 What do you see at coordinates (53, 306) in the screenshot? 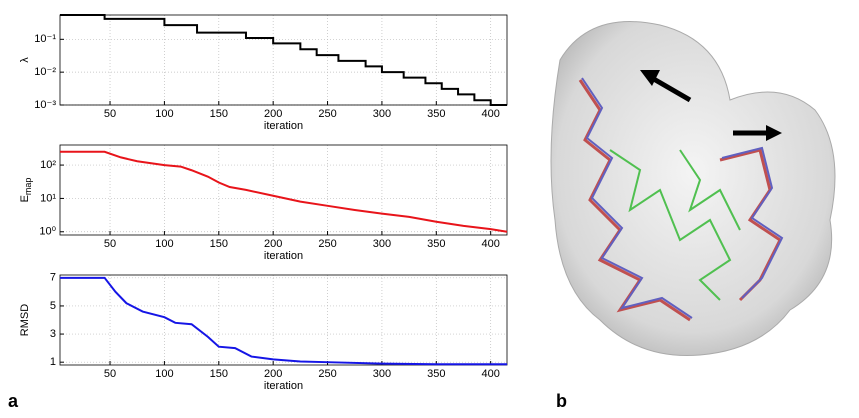
I see `y-tick-label: 5` at bounding box center [53, 306].